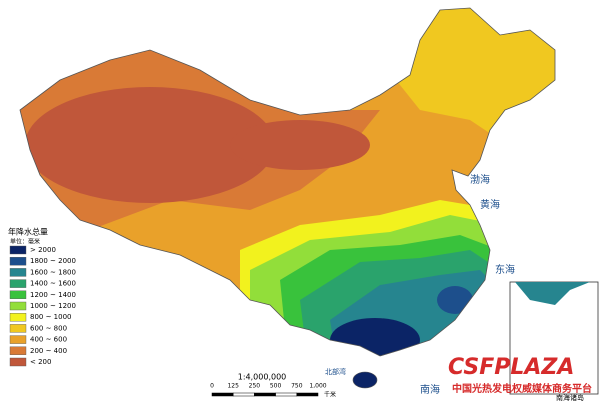 This screenshot has width=600, height=408. What do you see at coordinates (43, 250) in the screenshot?
I see `legend-label: > 2000` at bounding box center [43, 250].